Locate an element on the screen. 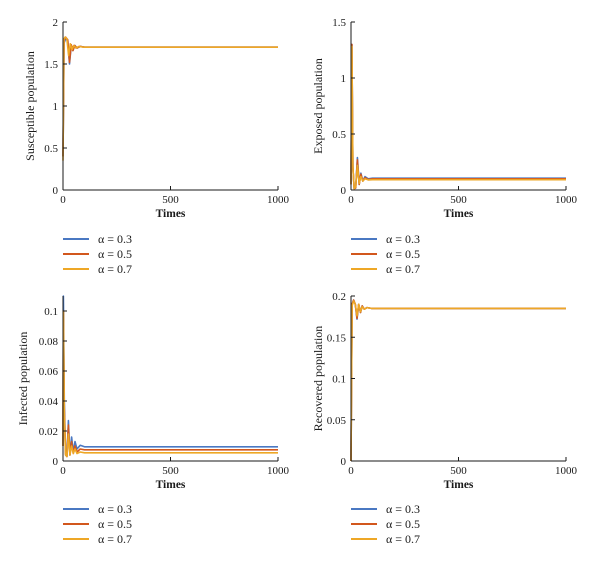 Image resolution: width=600 pixels, height=561 pixels. y-tick-label: 0.02 is located at coordinates (48, 432).